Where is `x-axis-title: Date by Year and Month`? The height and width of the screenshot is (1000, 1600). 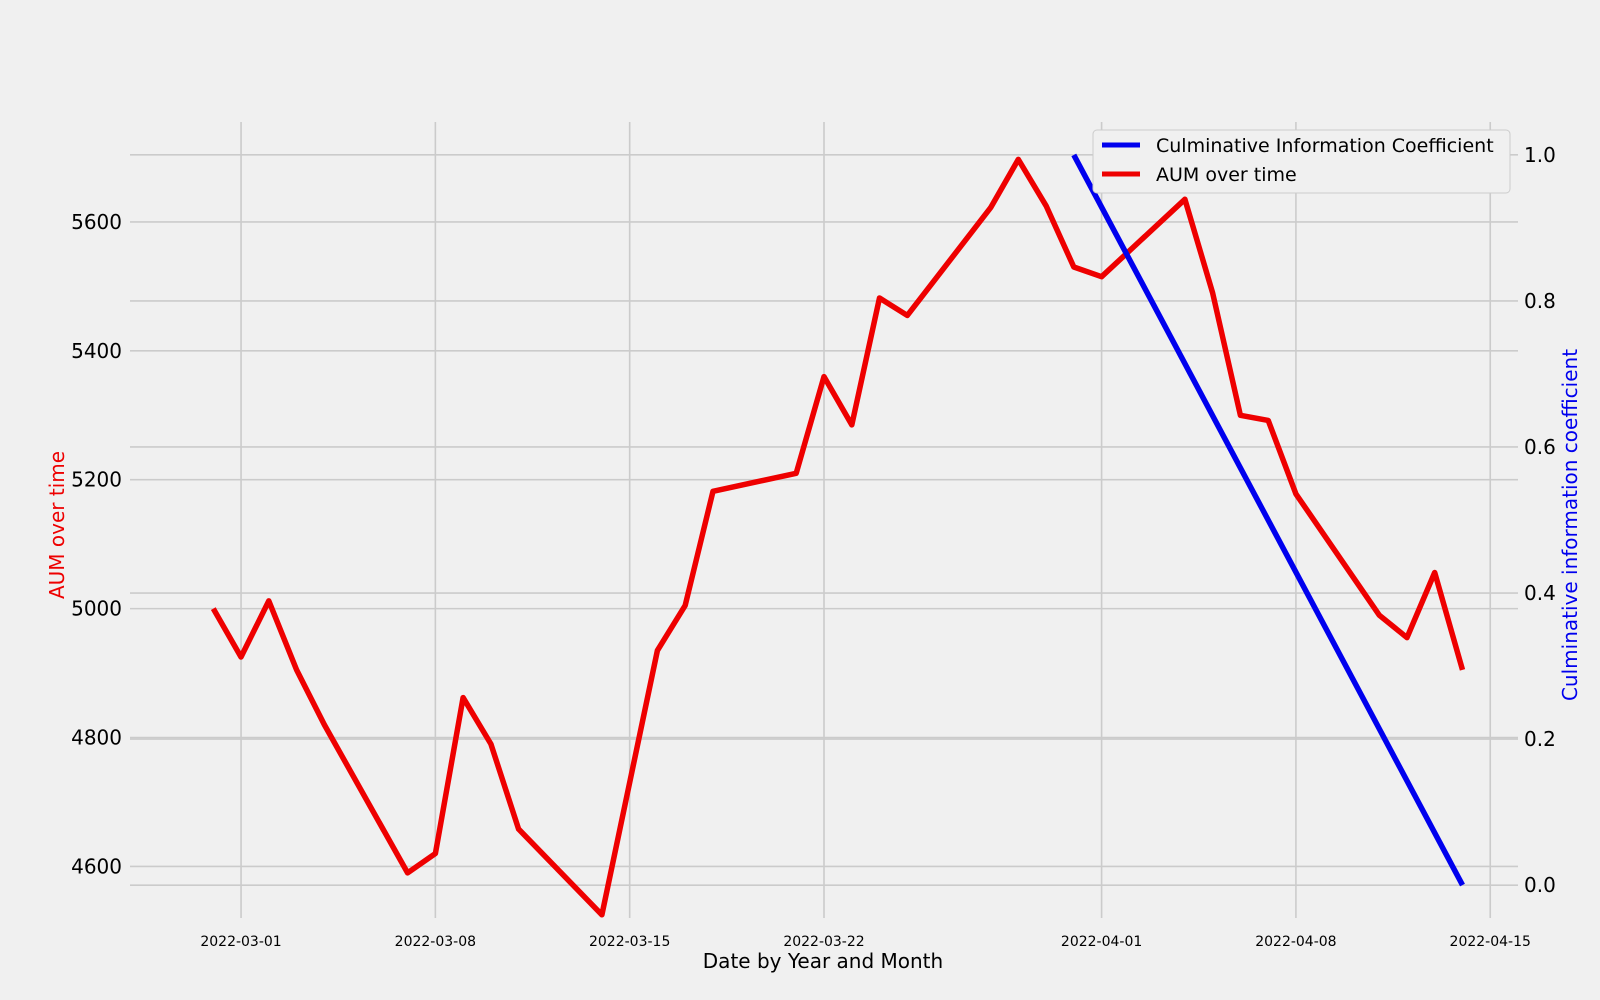 x-axis-title: Date by Year and Month is located at coordinates (823, 961).